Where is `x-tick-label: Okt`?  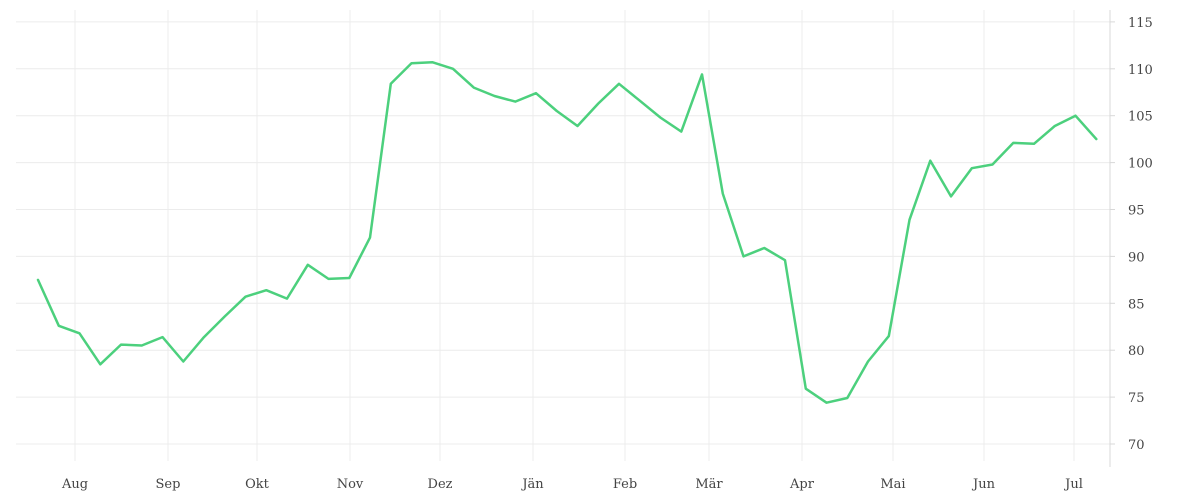 x-tick-label: Okt is located at coordinates (257, 484).